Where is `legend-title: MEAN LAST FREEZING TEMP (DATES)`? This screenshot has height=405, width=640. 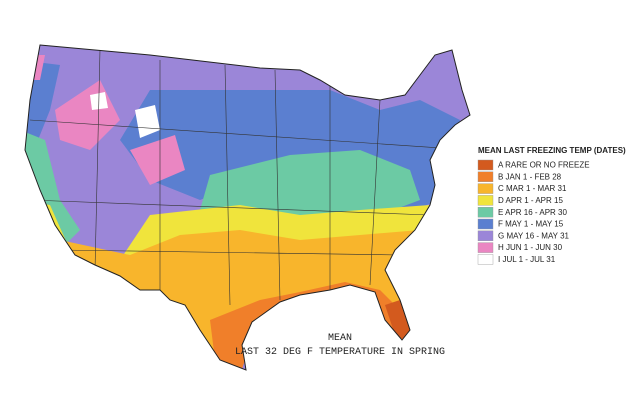
legend-title: MEAN LAST FREEZING TEMP (DATES) is located at coordinates (552, 150).